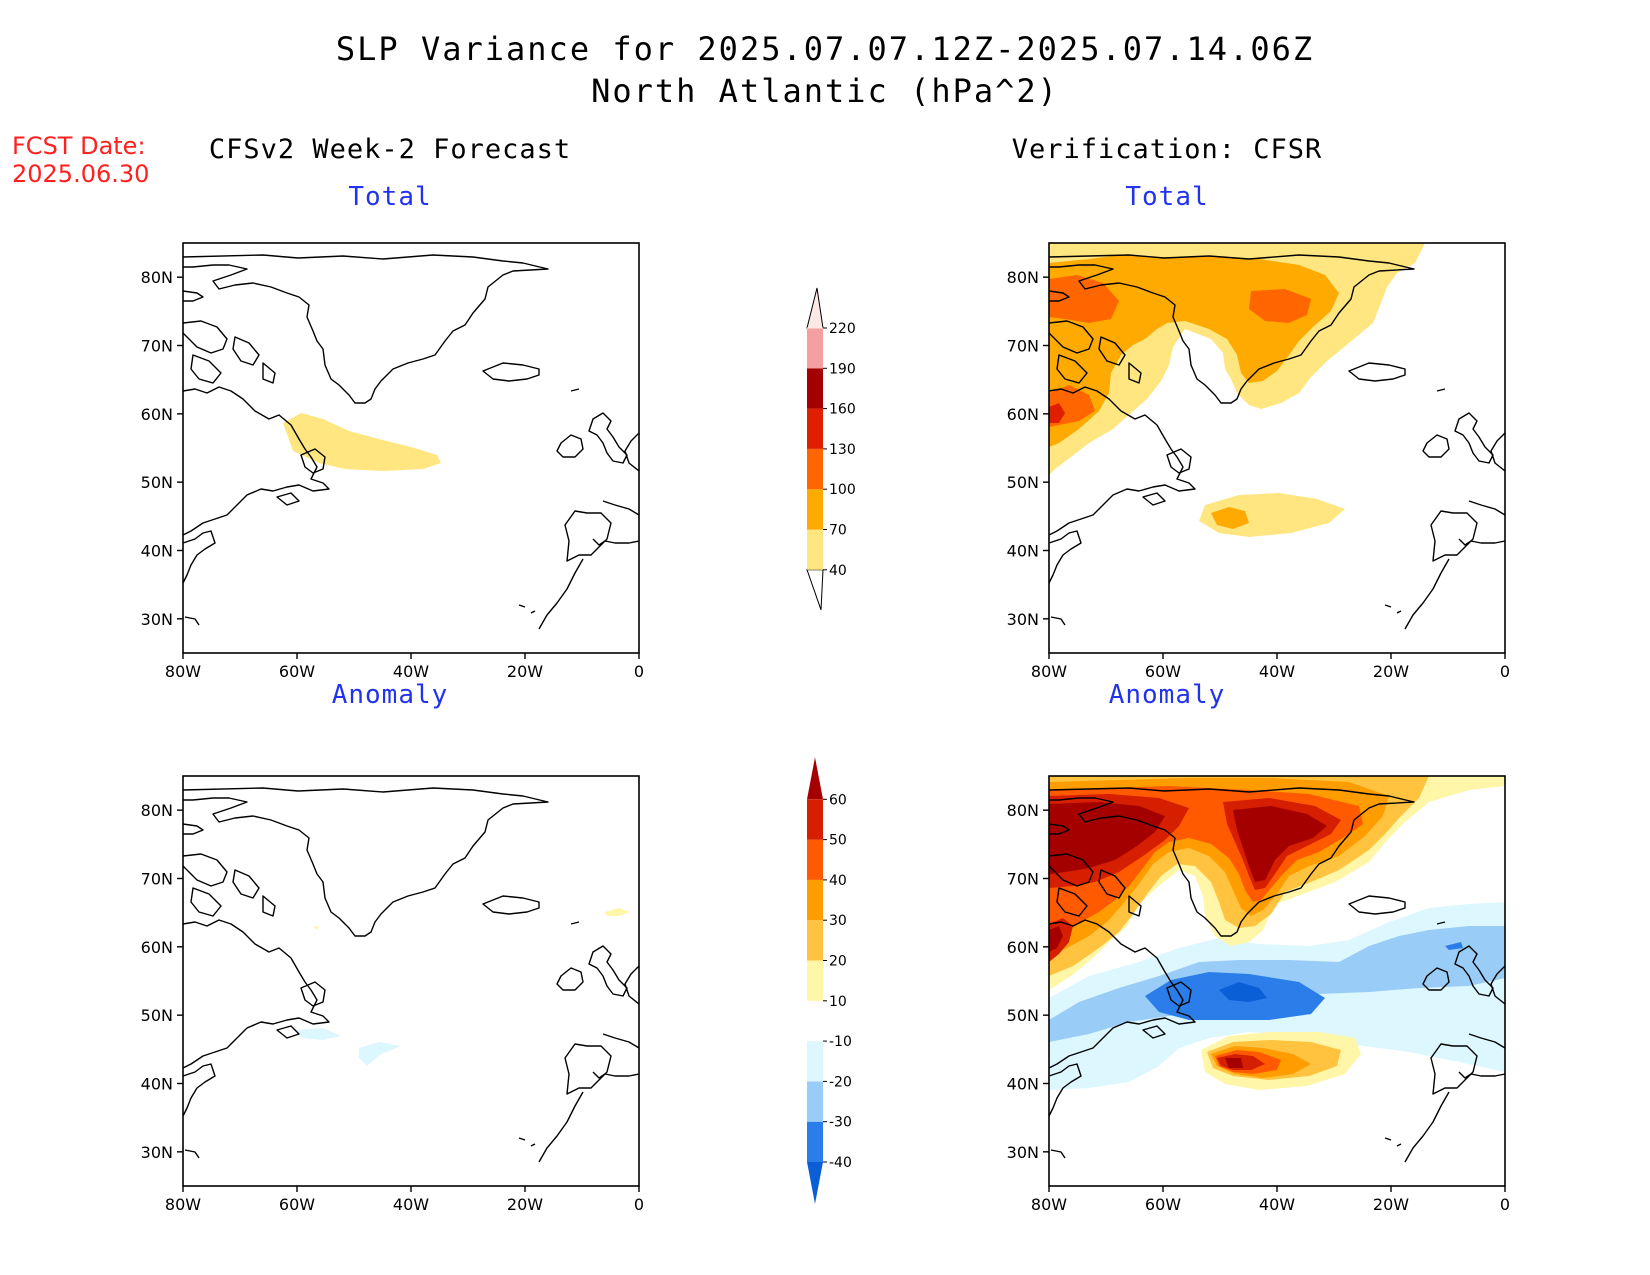 Image resolution: width=1650 pixels, height=1275 pixels. I want to click on lat-label-vt-0: 80N, so click(1023, 277).